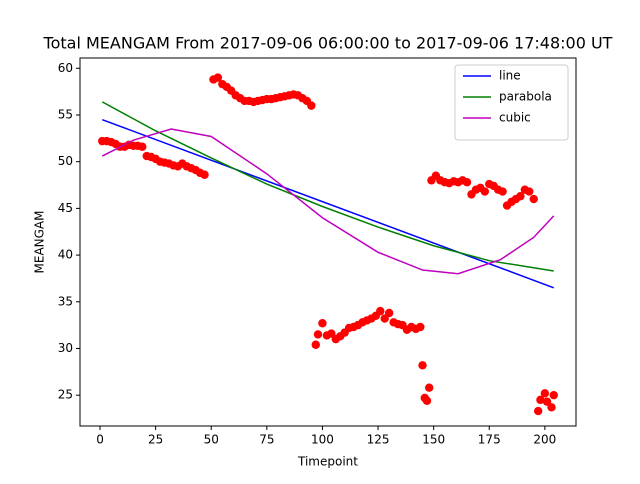 The image size is (640, 484). Describe the element at coordinates (322, 440) in the screenshot. I see `x-tick-label: 100` at that location.